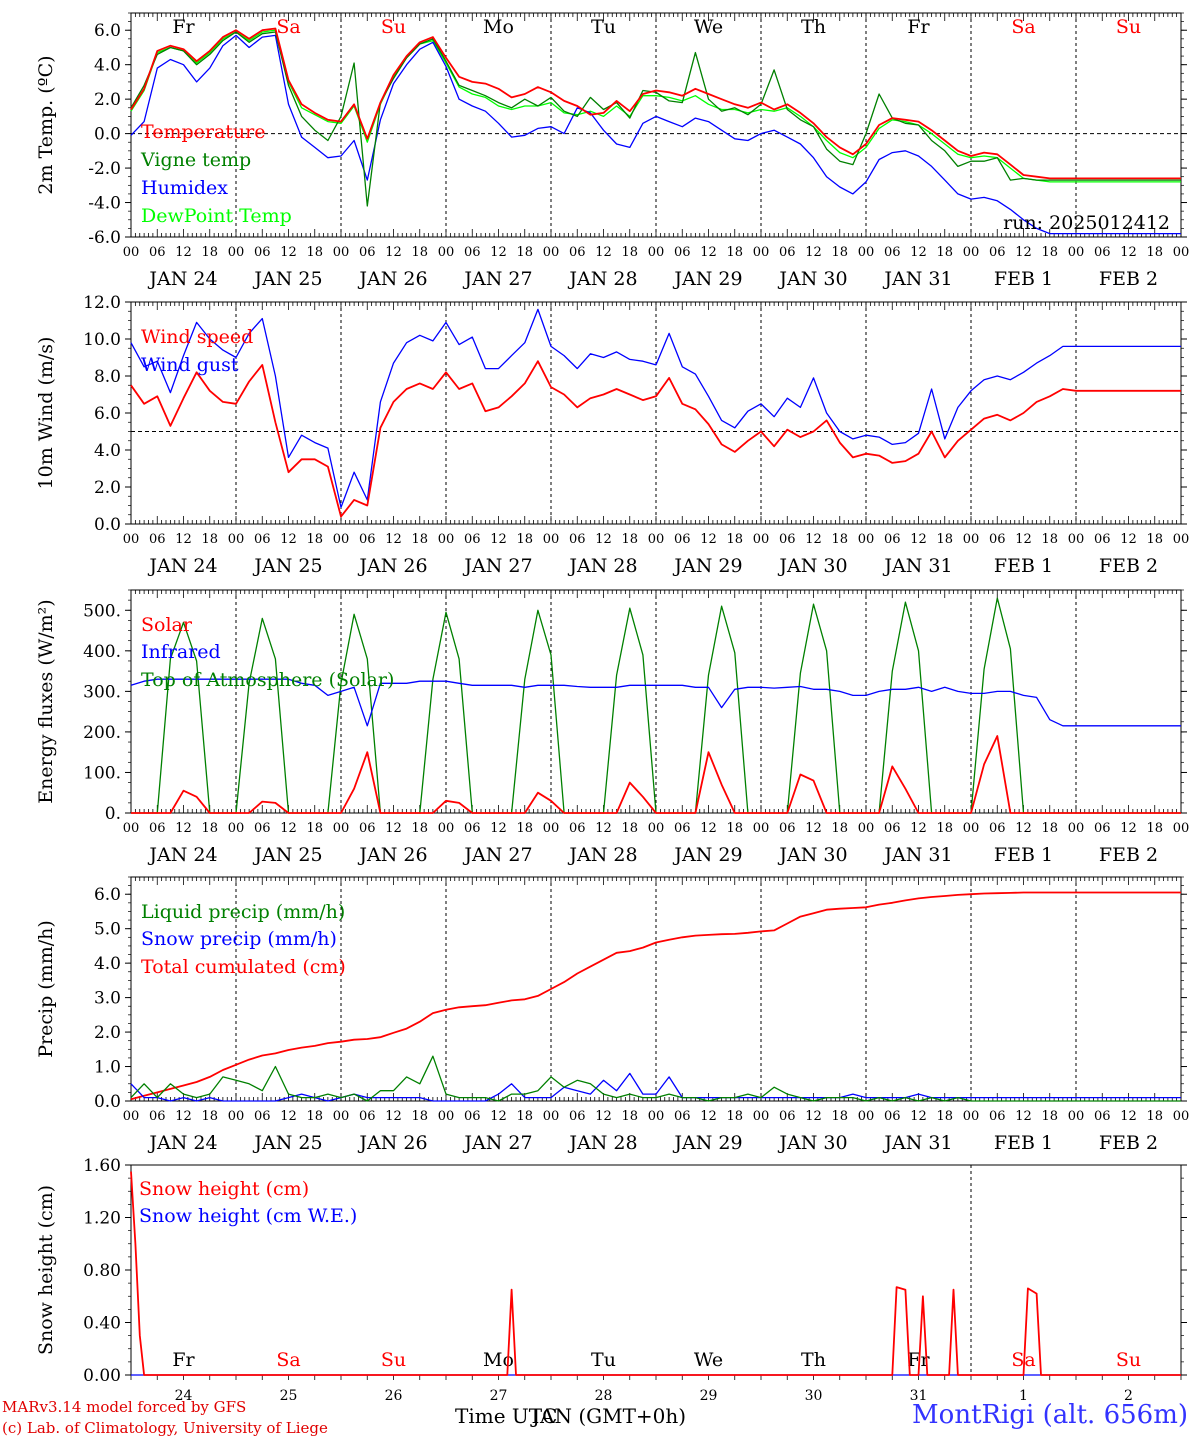 The width and height of the screenshot is (1194, 1444). I want to click on y-axis-label: Energy fluxes (W/m²), so click(46, 701).